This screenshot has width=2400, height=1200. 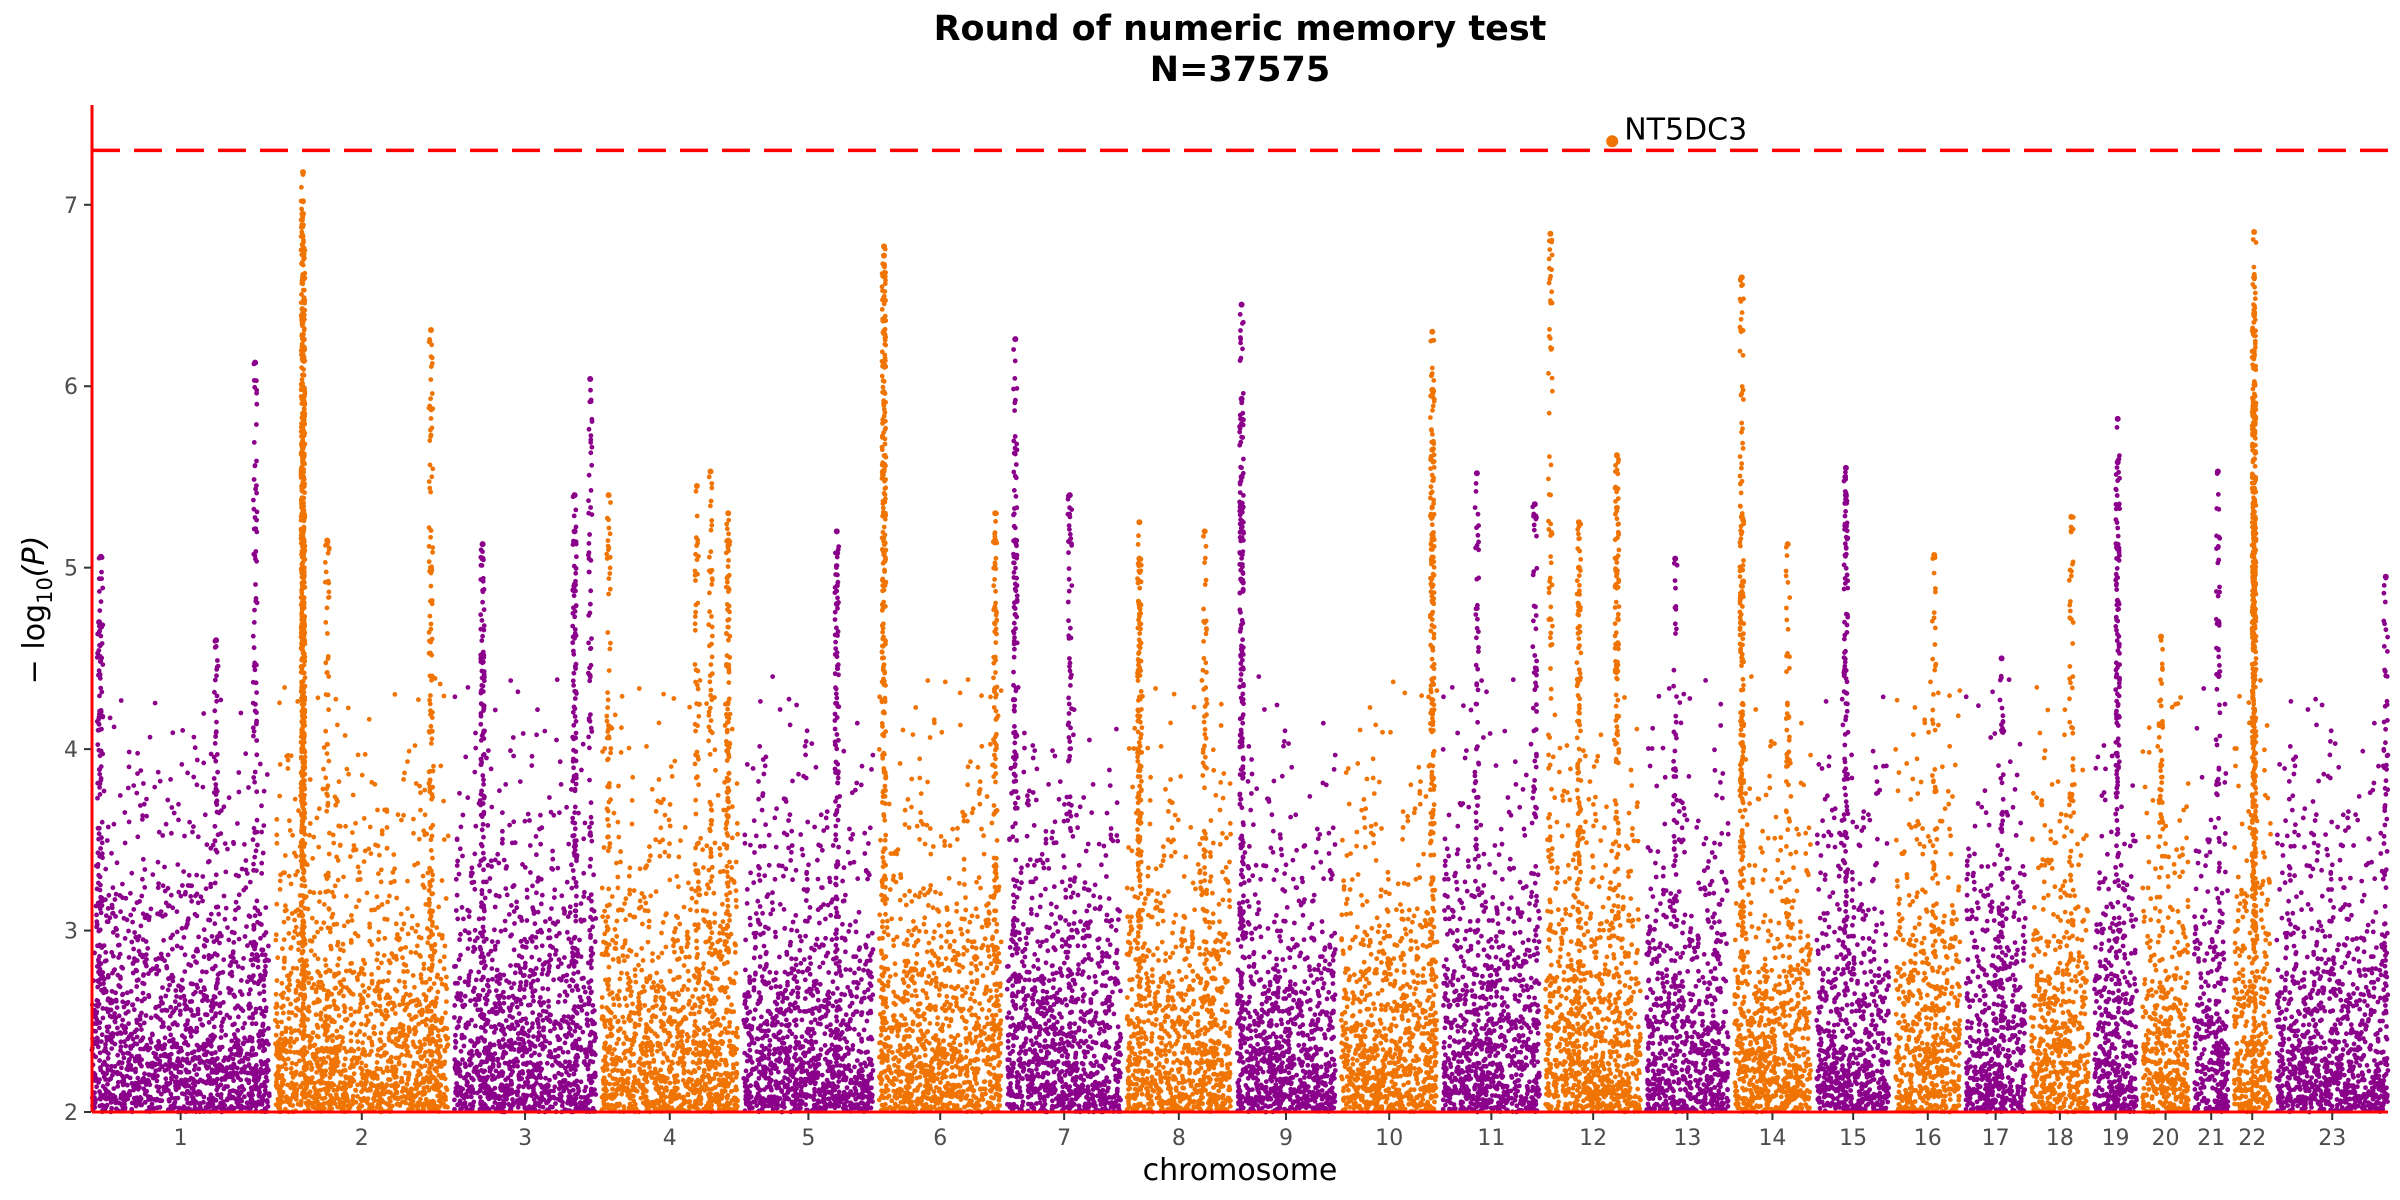 I want to click on x-tick-label: 18, so click(x=2060, y=1138).